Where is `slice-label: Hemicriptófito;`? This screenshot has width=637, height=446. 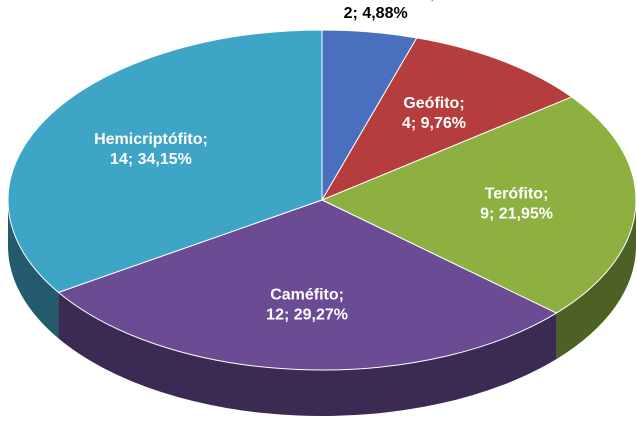
slice-label: Hemicriptófito; is located at coordinates (151, 139).